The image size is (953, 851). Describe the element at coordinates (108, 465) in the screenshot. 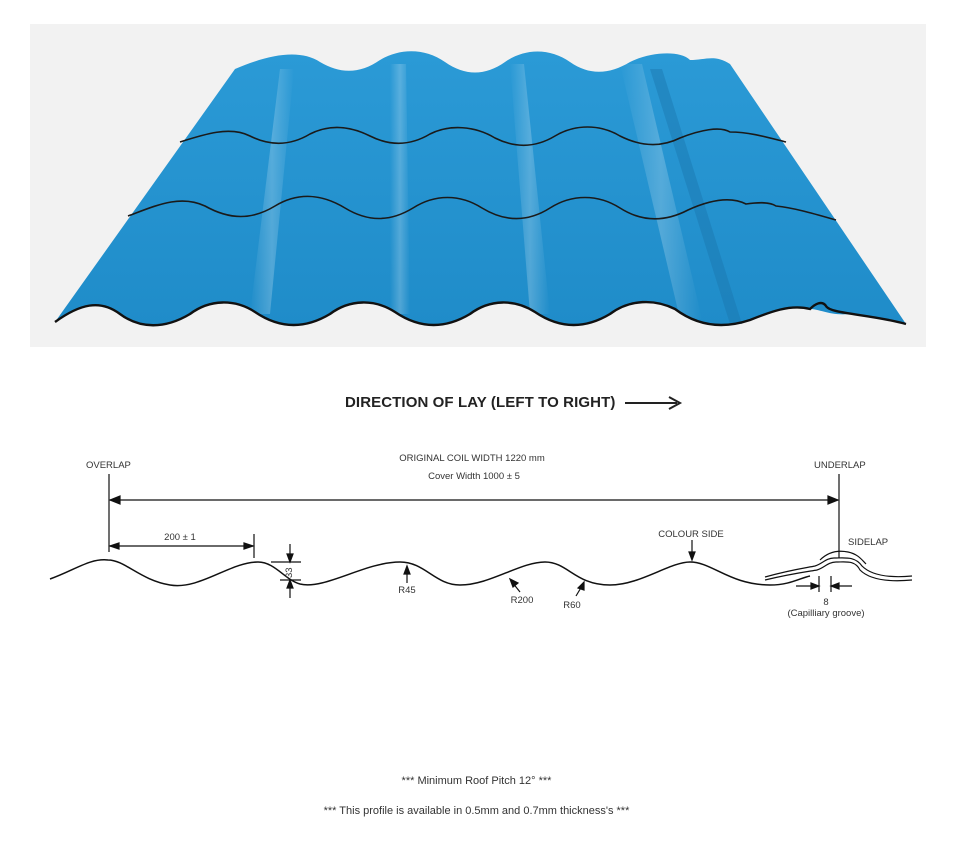

I see `overlap-label: OVERLAP` at that location.